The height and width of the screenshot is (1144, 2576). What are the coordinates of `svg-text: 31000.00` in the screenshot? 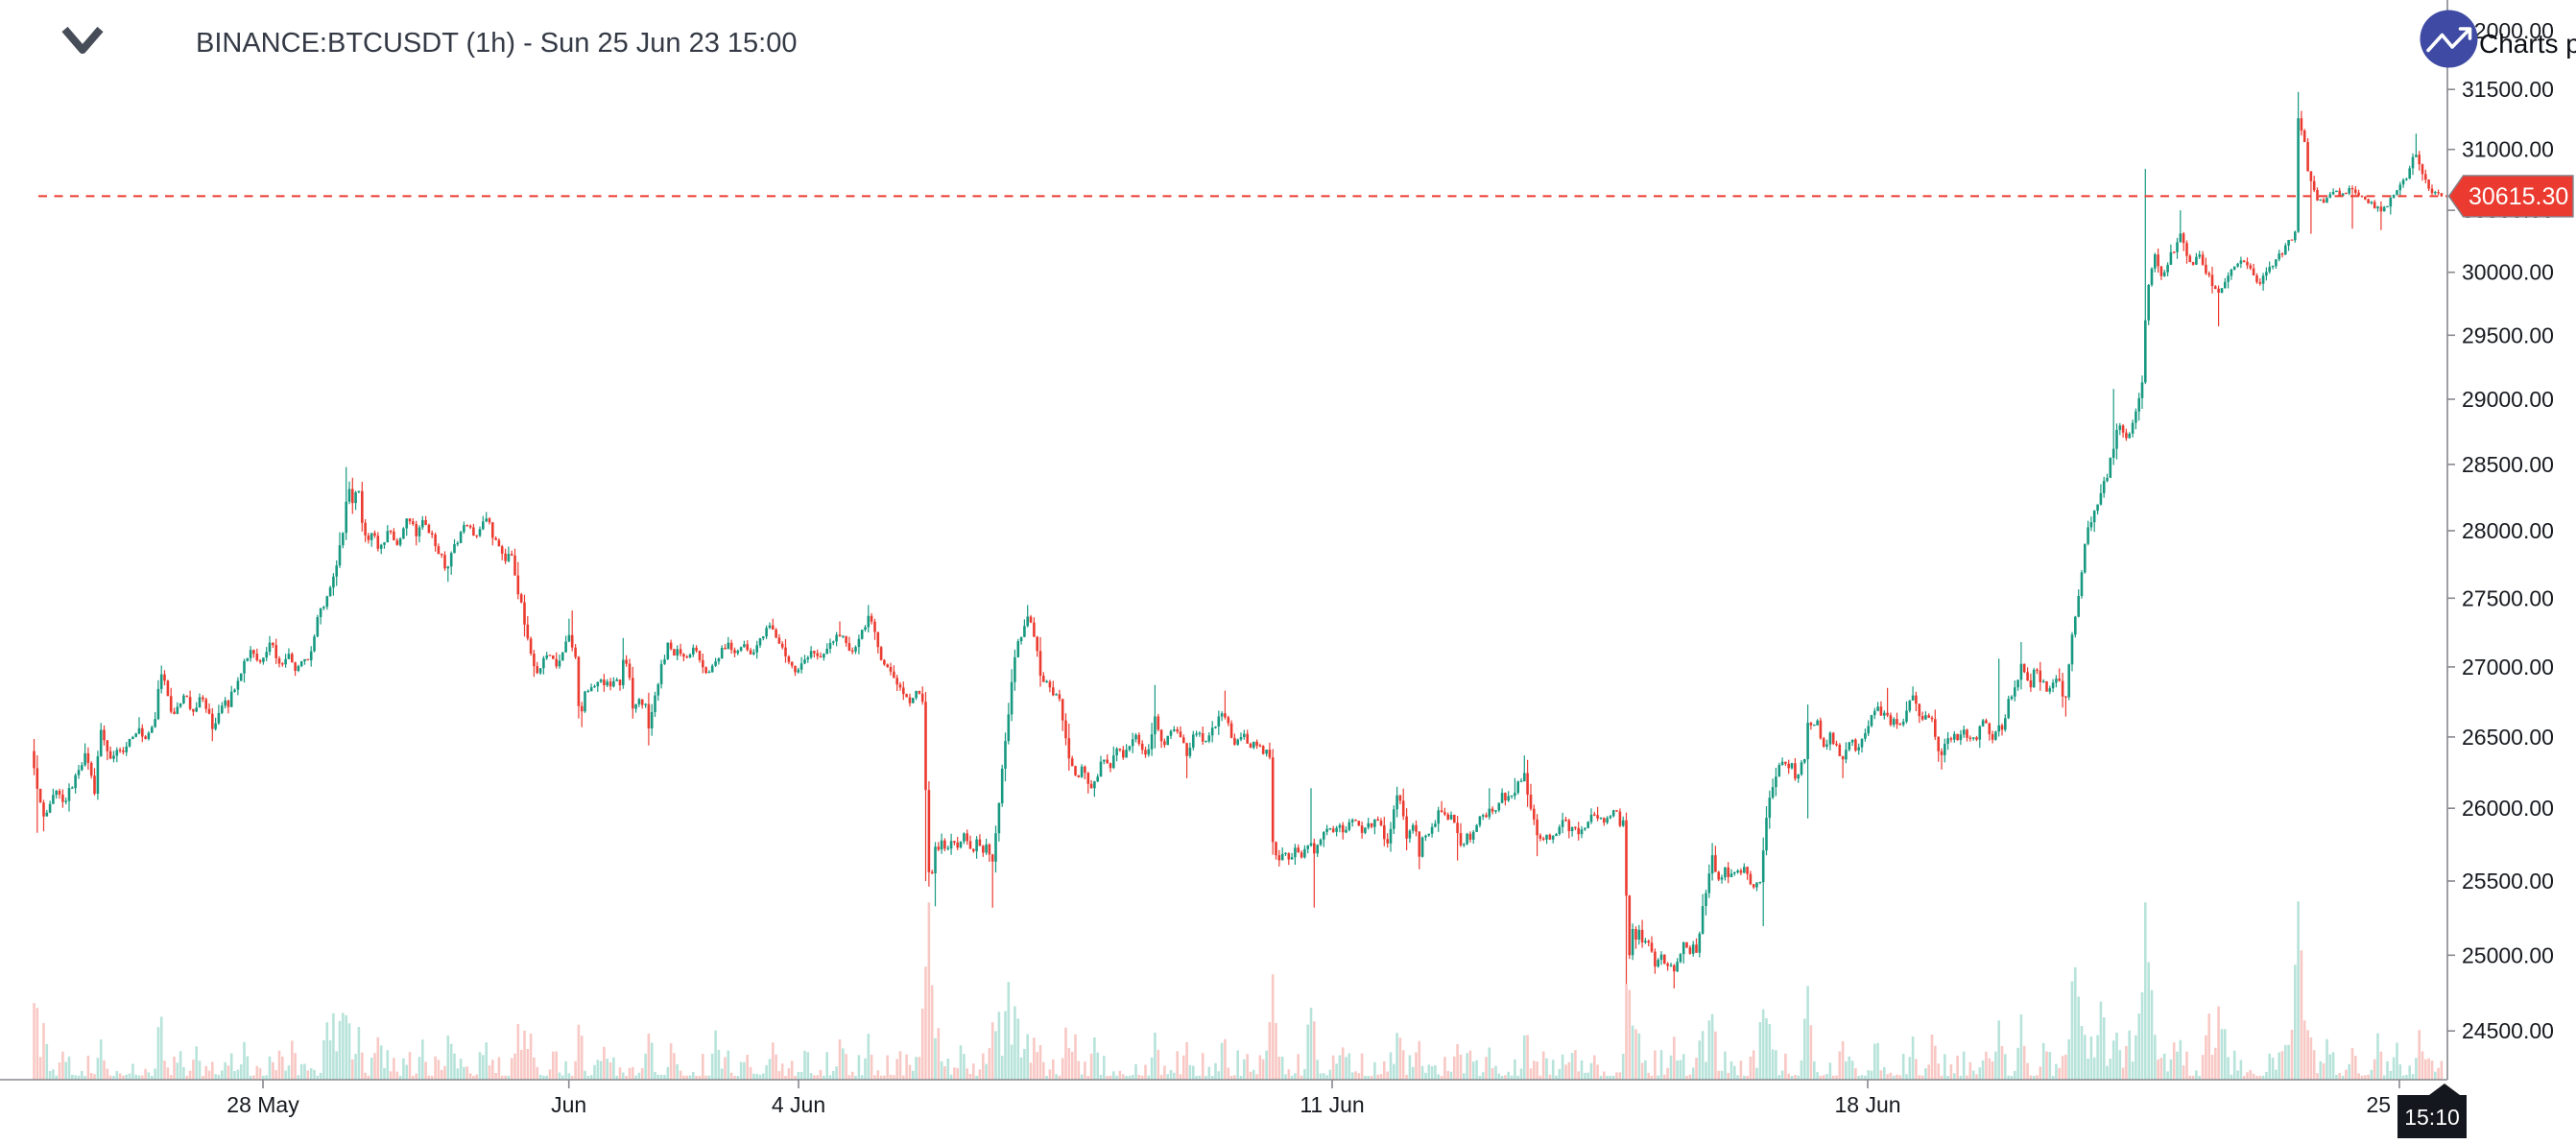 It's located at (2508, 149).